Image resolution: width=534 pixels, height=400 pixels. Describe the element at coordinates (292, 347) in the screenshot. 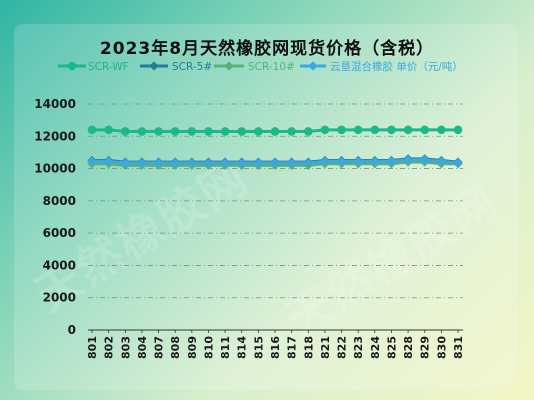

I see `x-tick-label: 817` at that location.